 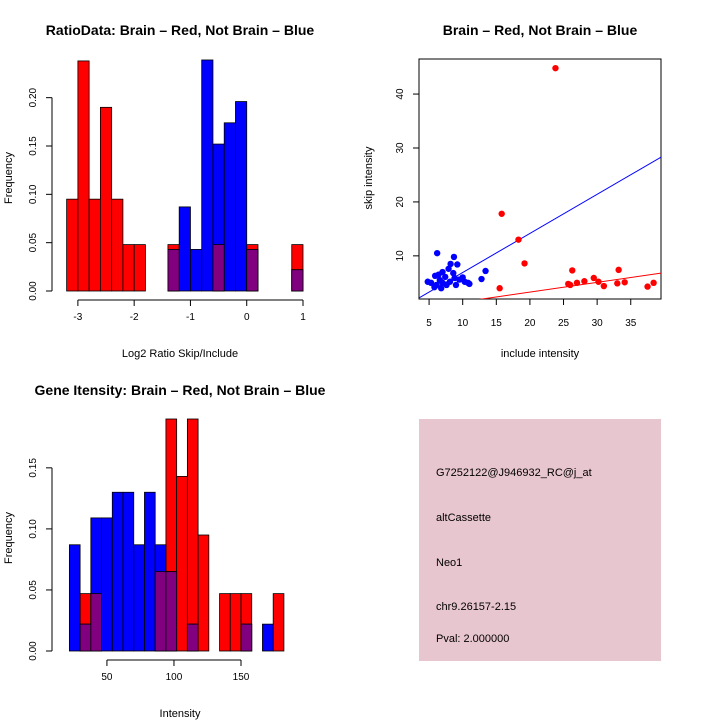 I want to click on ratio-title: RatioData: Brain – Red, Not Brain – Blue, so click(x=180, y=30).